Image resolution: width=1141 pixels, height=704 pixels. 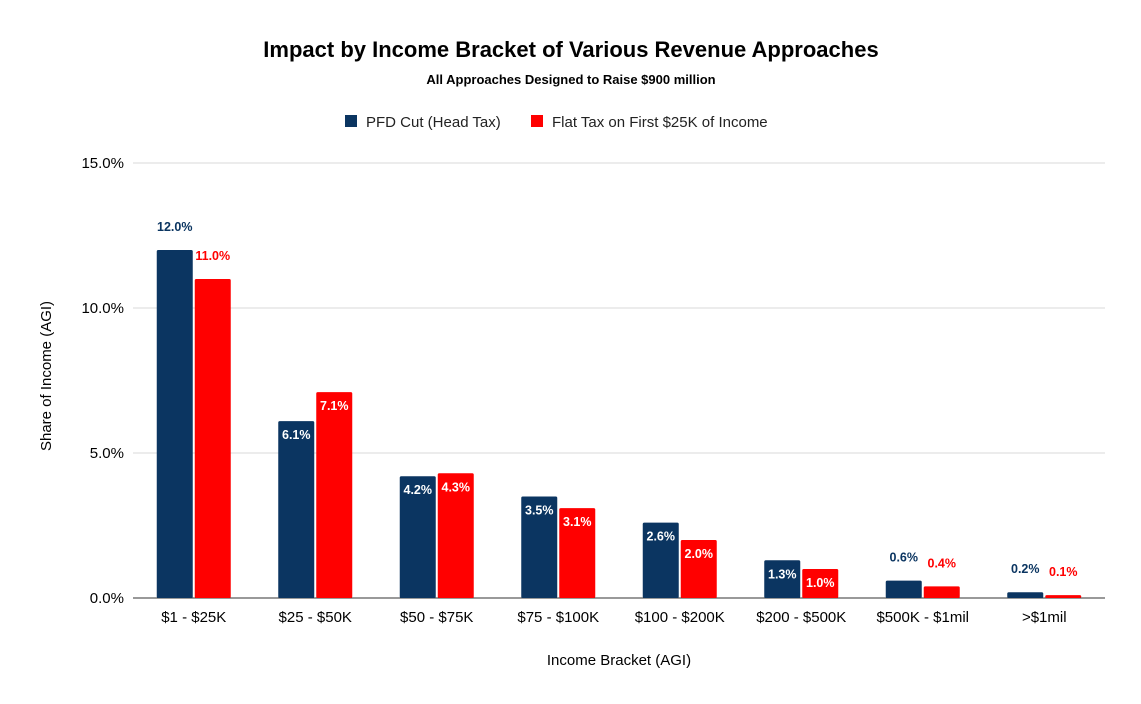 What do you see at coordinates (904, 558) in the screenshot?
I see `data-label: 0.6%` at bounding box center [904, 558].